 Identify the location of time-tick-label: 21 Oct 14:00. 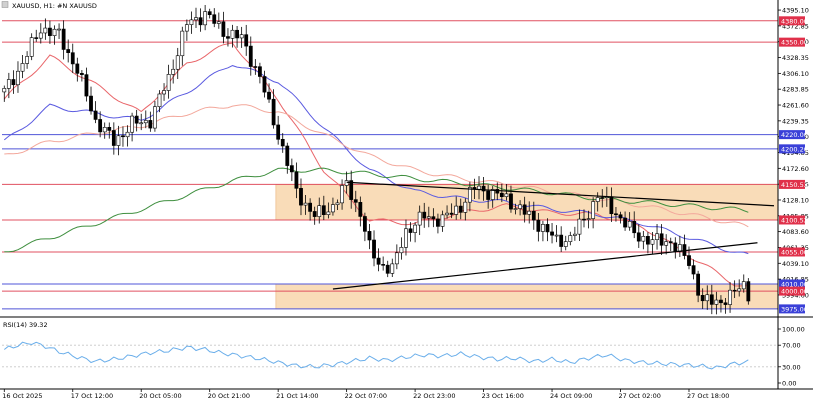
(297, 396).